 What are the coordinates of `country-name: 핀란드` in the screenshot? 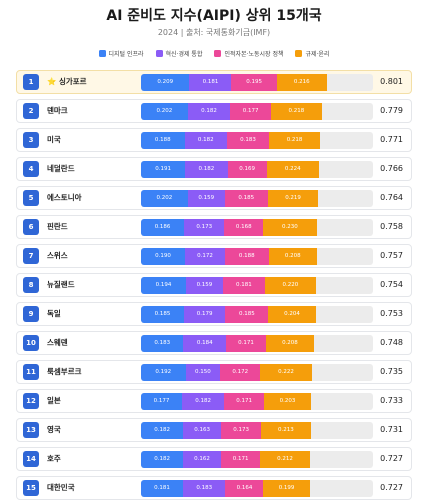 It's located at (57, 226).